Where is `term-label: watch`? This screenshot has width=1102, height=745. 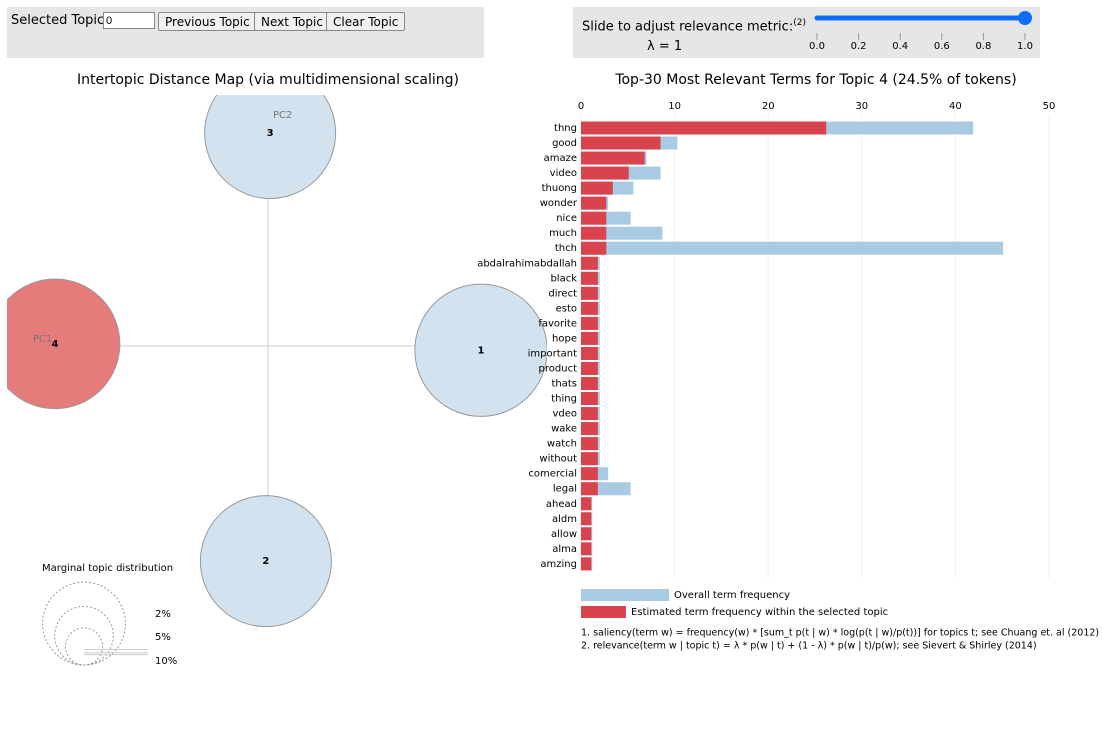
term-label: watch is located at coordinates (562, 444).